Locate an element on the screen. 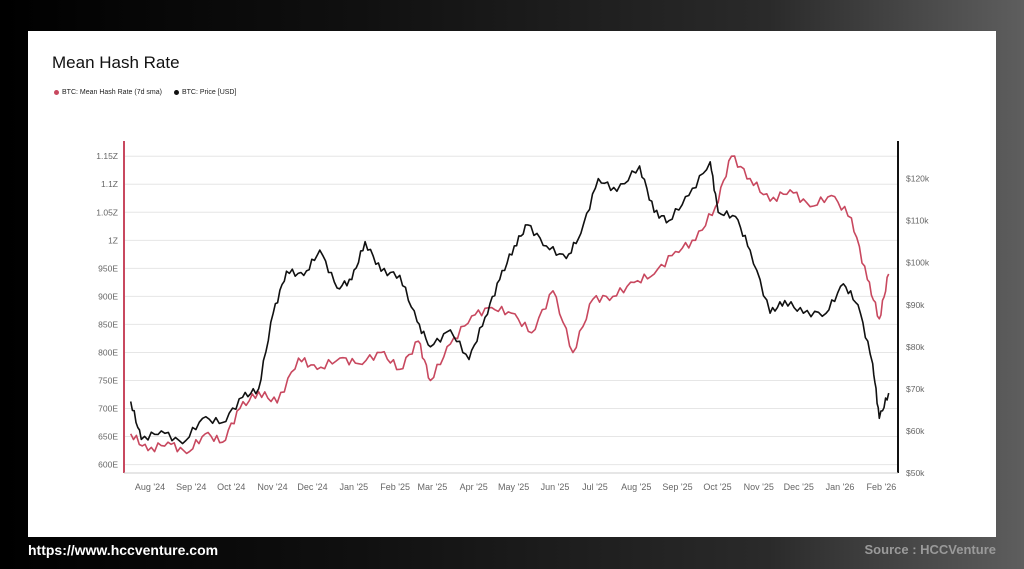 The height and width of the screenshot is (569, 1024). y-left-tick-label: 900E is located at coordinates (108, 296).